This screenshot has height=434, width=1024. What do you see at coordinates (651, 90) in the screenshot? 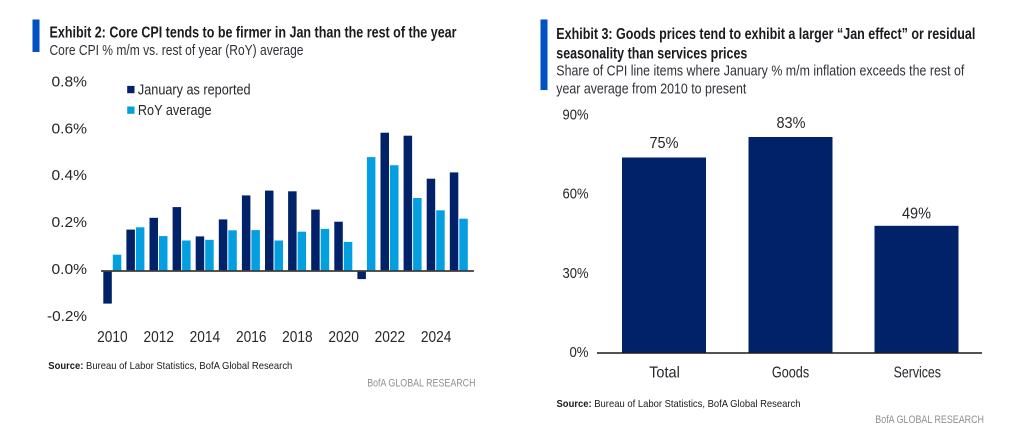
I see `svg-text:year average from 2010 to pres: year average from 2010 to present` at bounding box center [651, 90].